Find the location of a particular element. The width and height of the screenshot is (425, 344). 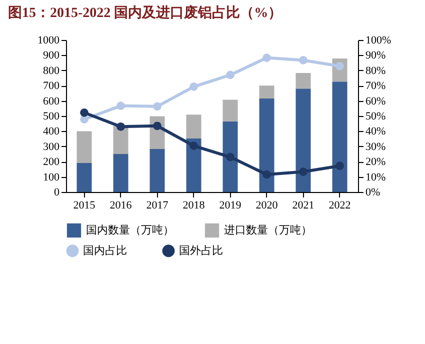

y-tick-label: 700 is located at coordinates (51, 86).